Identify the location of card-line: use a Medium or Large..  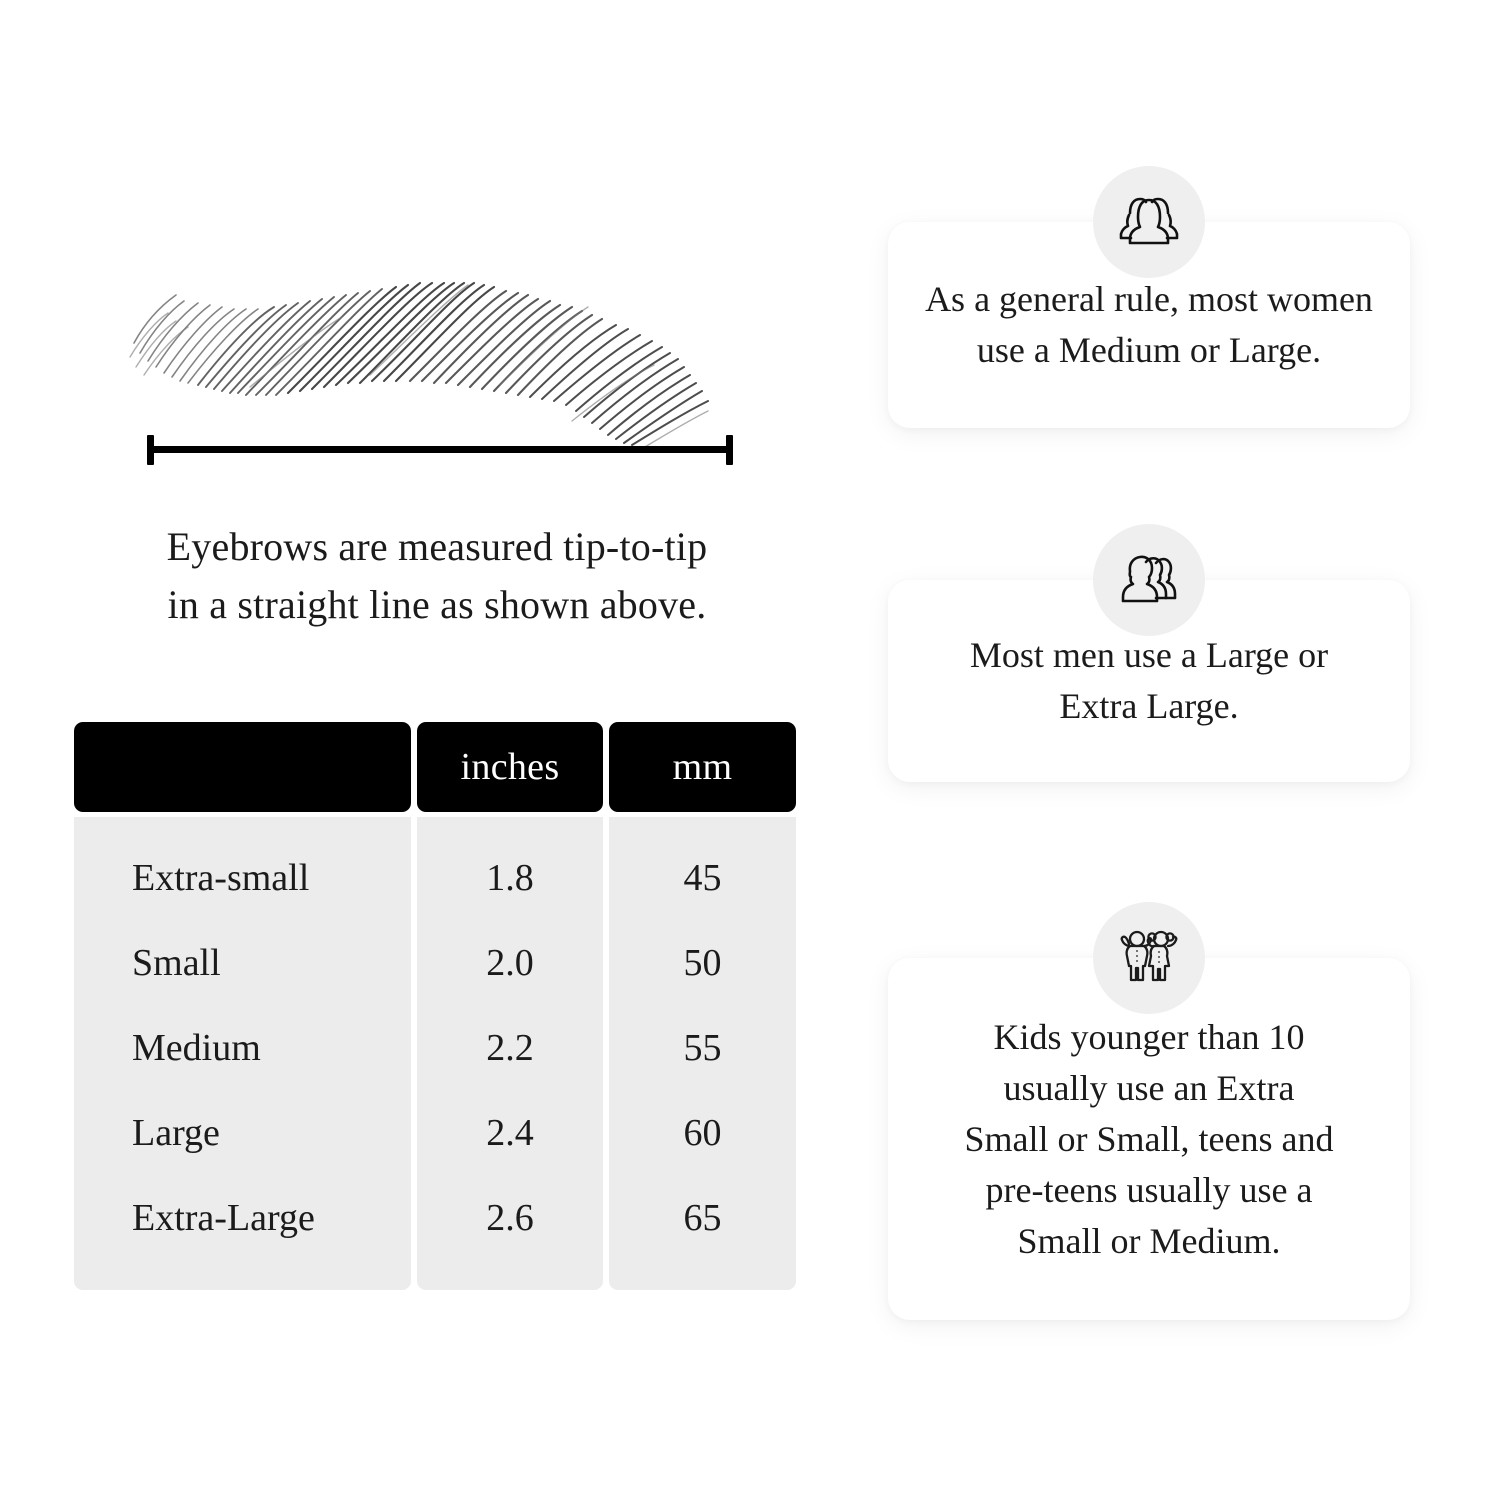
(1149, 350).